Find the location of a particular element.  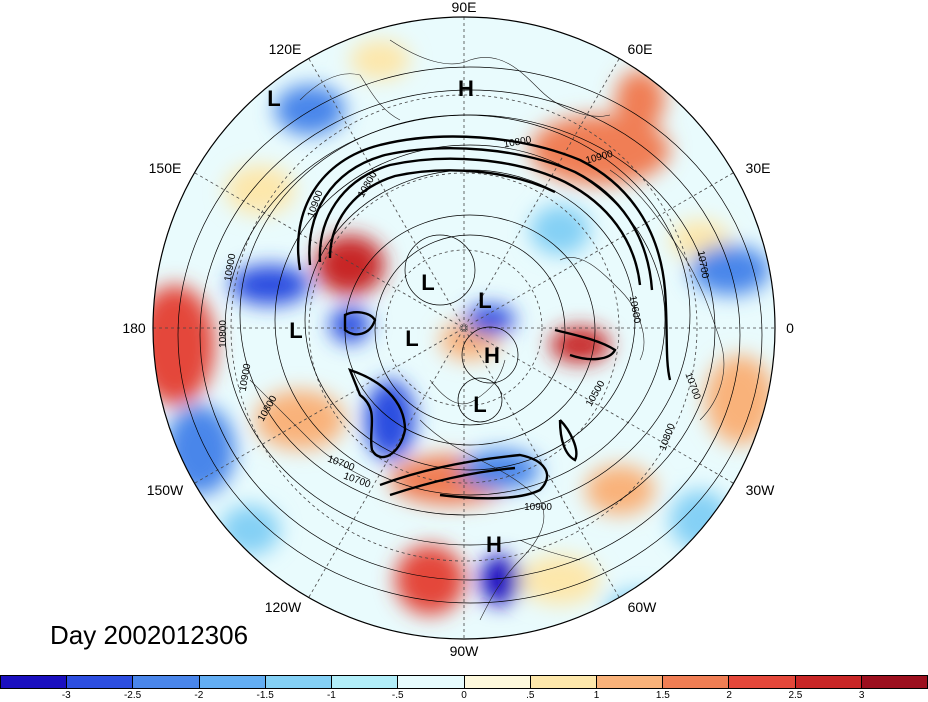

longitude-label-180: 180 is located at coordinates (134, 328).